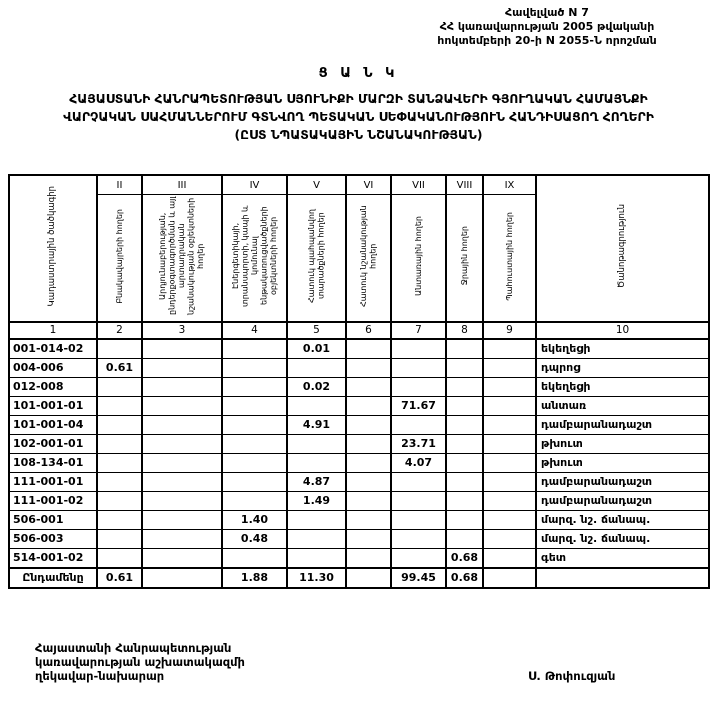 This screenshot has width=717, height=701. I want to click on appendix-line-3: հոկտեմբերի 20-ի N 2055-Ն որոշման, so click(547, 40).